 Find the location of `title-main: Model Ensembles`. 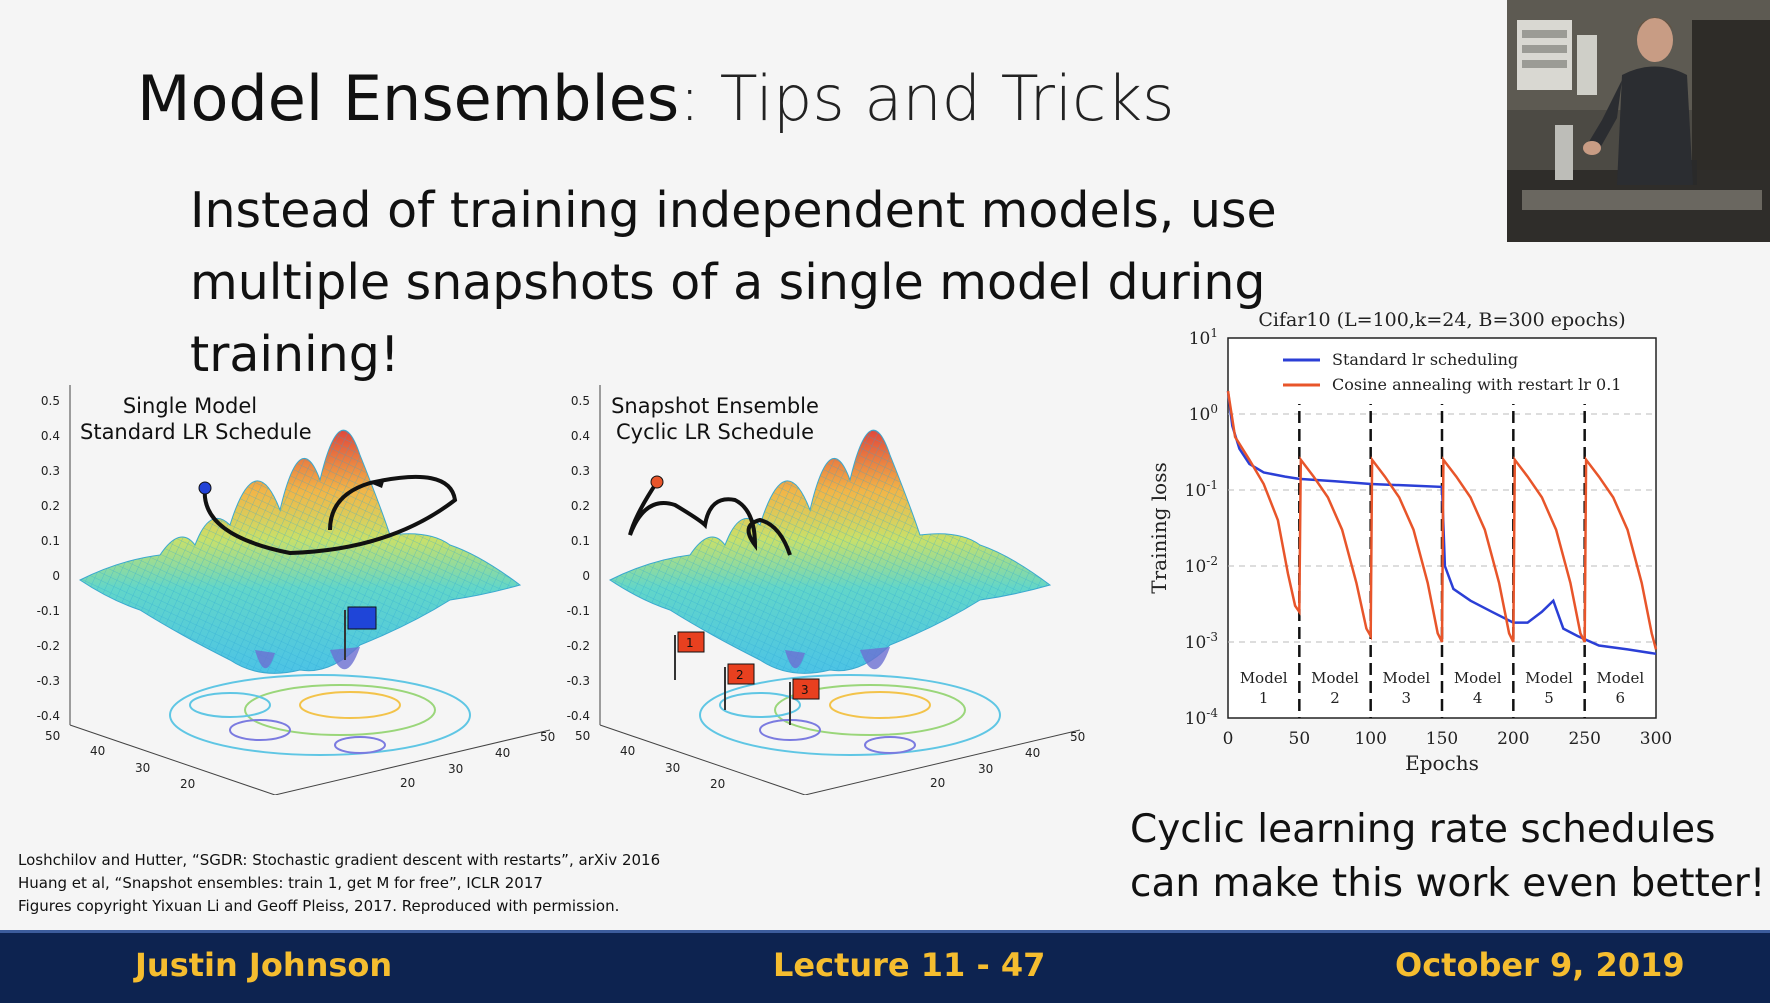

title-main: Model Ensembles is located at coordinates (408, 98).